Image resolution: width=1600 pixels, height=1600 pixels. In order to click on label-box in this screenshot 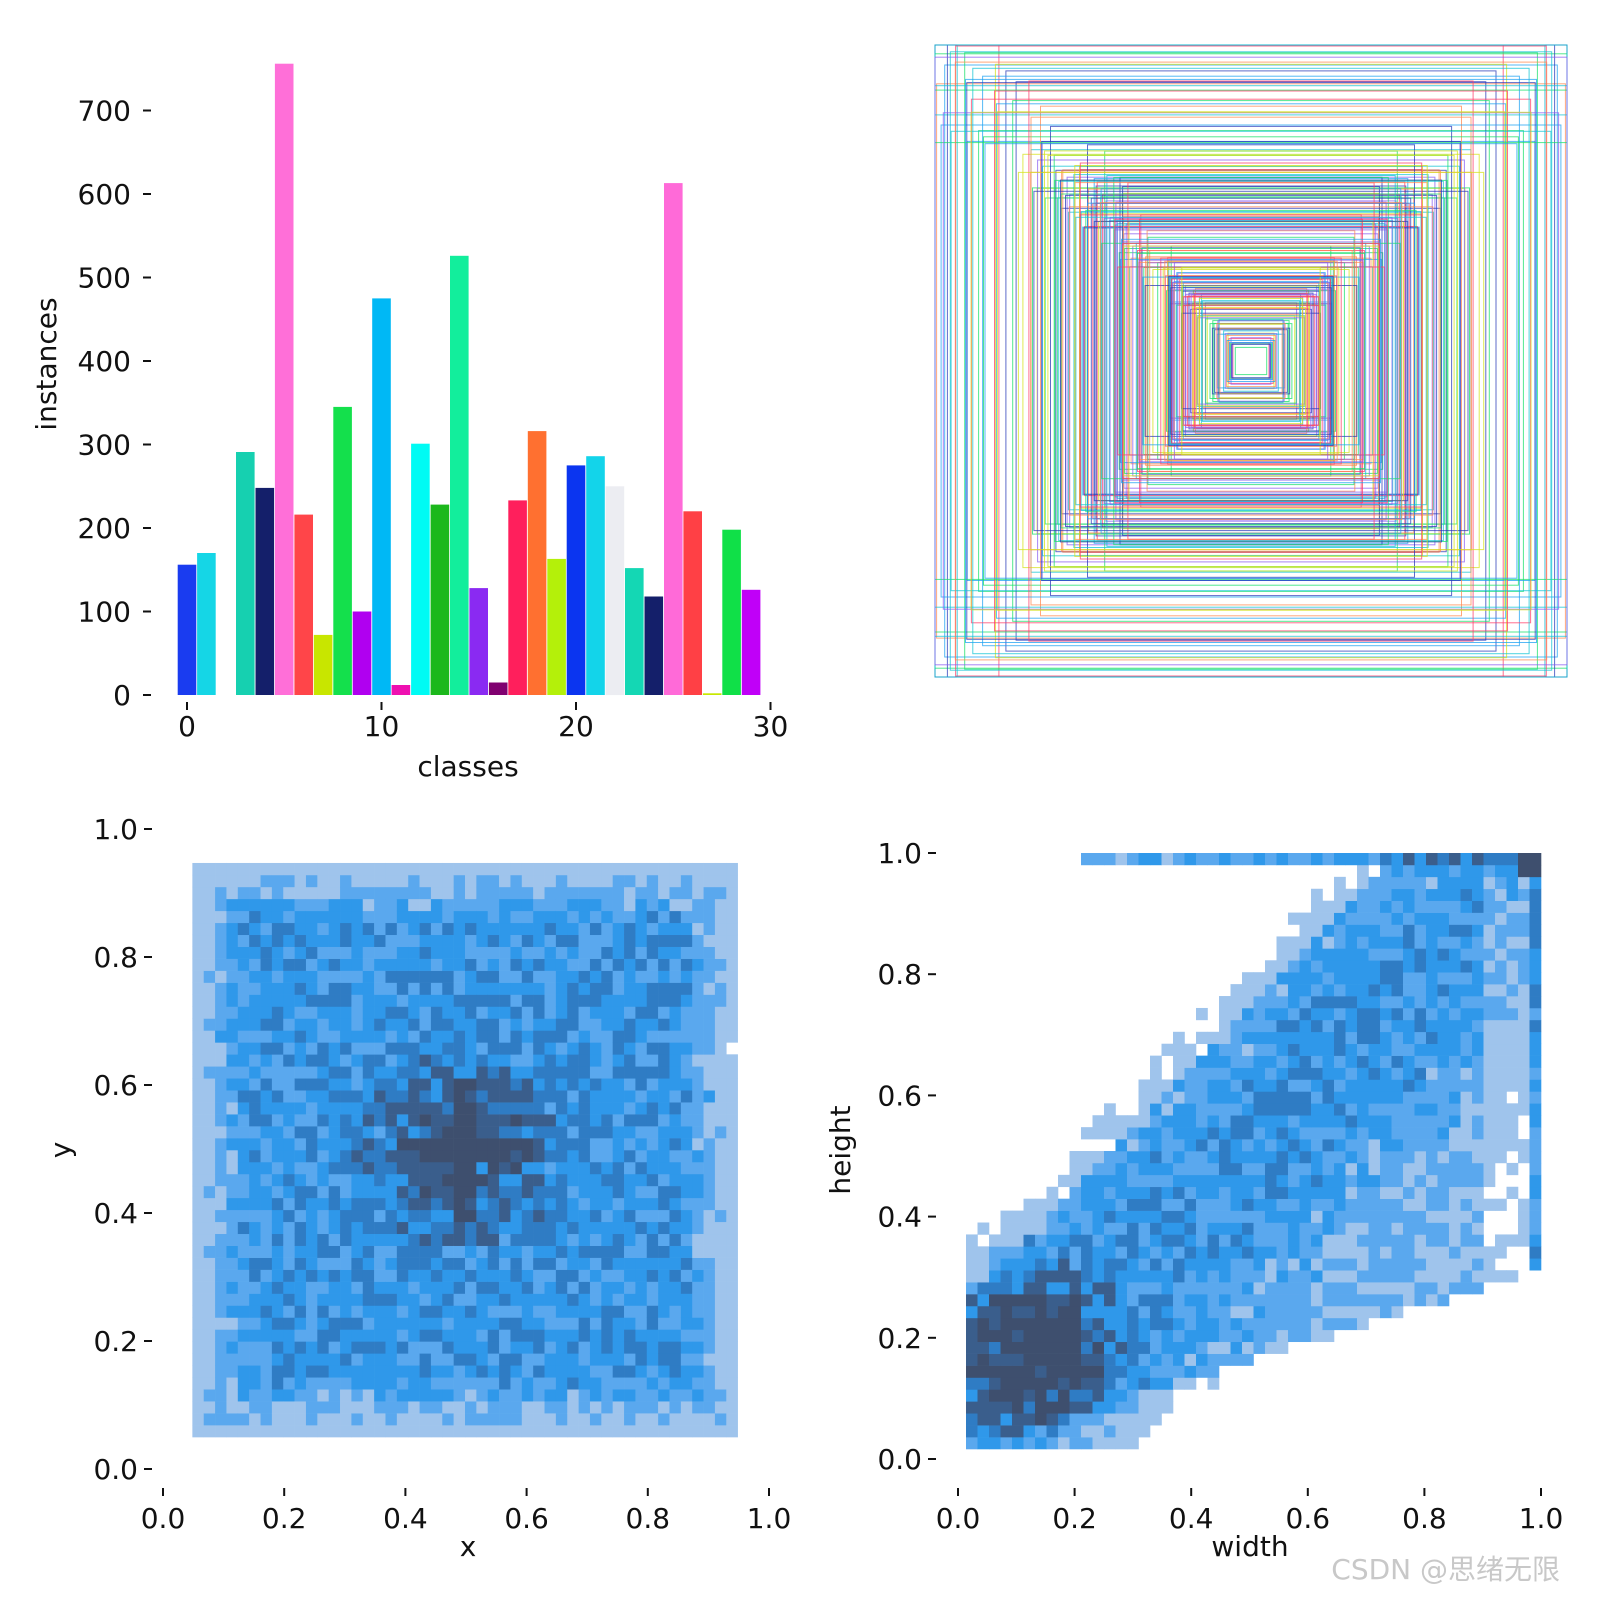, I will do `click(1251, 361)`.